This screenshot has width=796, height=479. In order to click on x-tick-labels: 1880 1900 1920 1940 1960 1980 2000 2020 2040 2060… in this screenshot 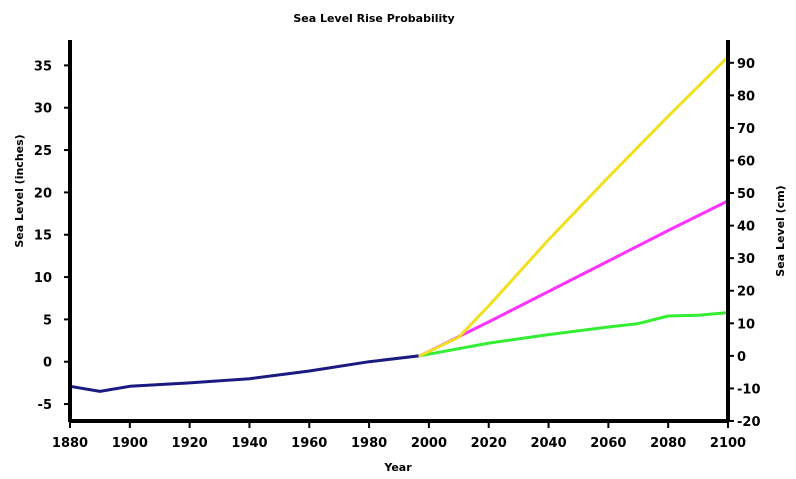, I will do `click(399, 436)`.